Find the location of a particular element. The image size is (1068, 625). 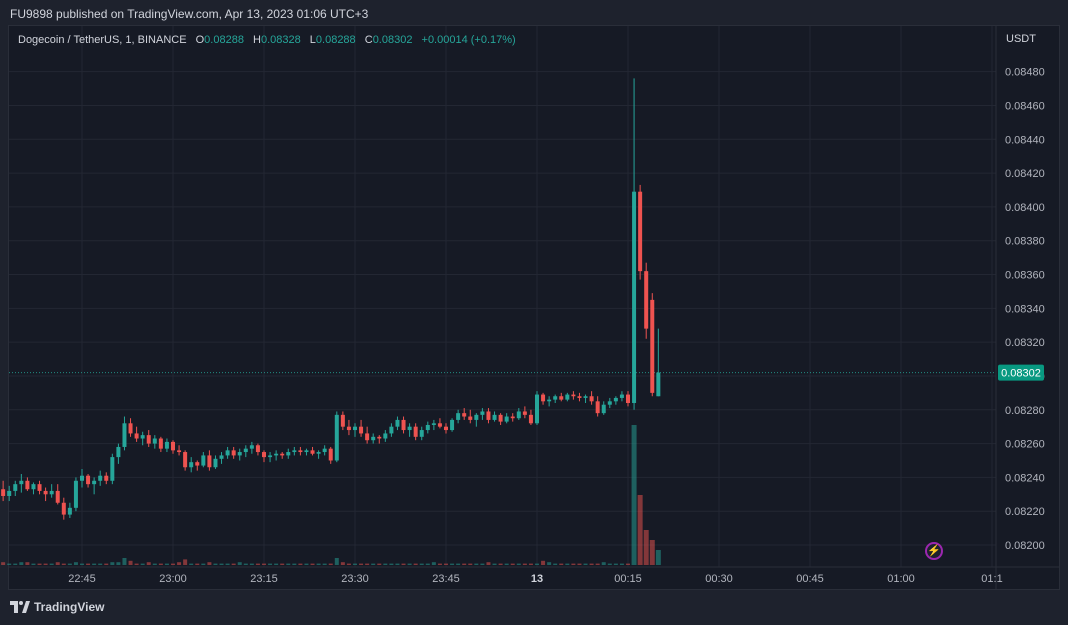

high-value: 0.08328 is located at coordinates (280, 40).